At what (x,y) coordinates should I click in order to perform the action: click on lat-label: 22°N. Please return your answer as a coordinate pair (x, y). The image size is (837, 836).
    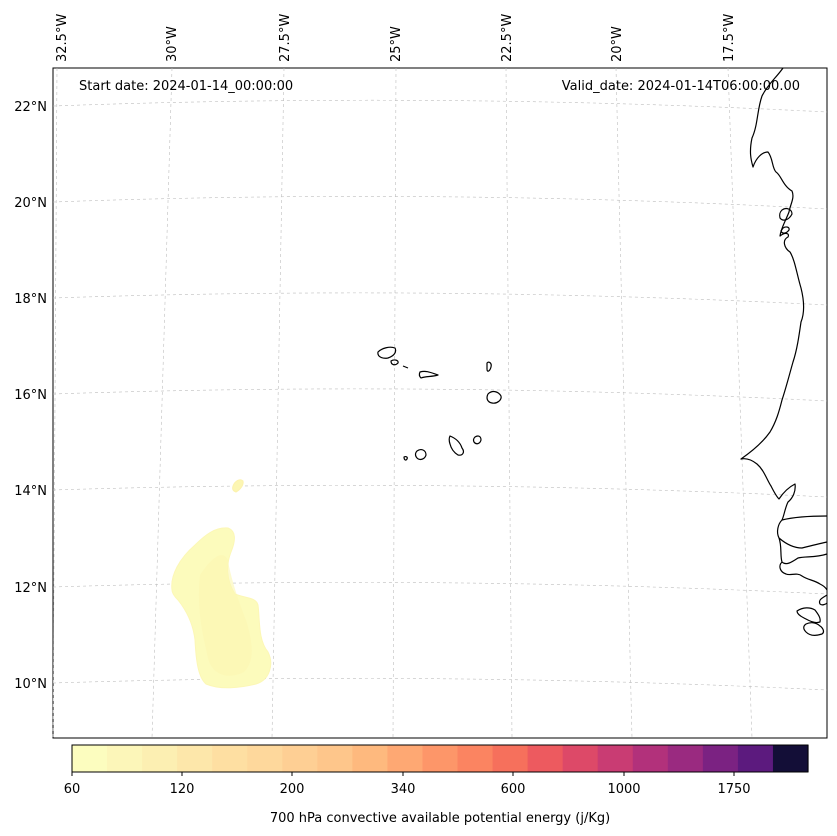
    Looking at the image, I should click on (30, 107).